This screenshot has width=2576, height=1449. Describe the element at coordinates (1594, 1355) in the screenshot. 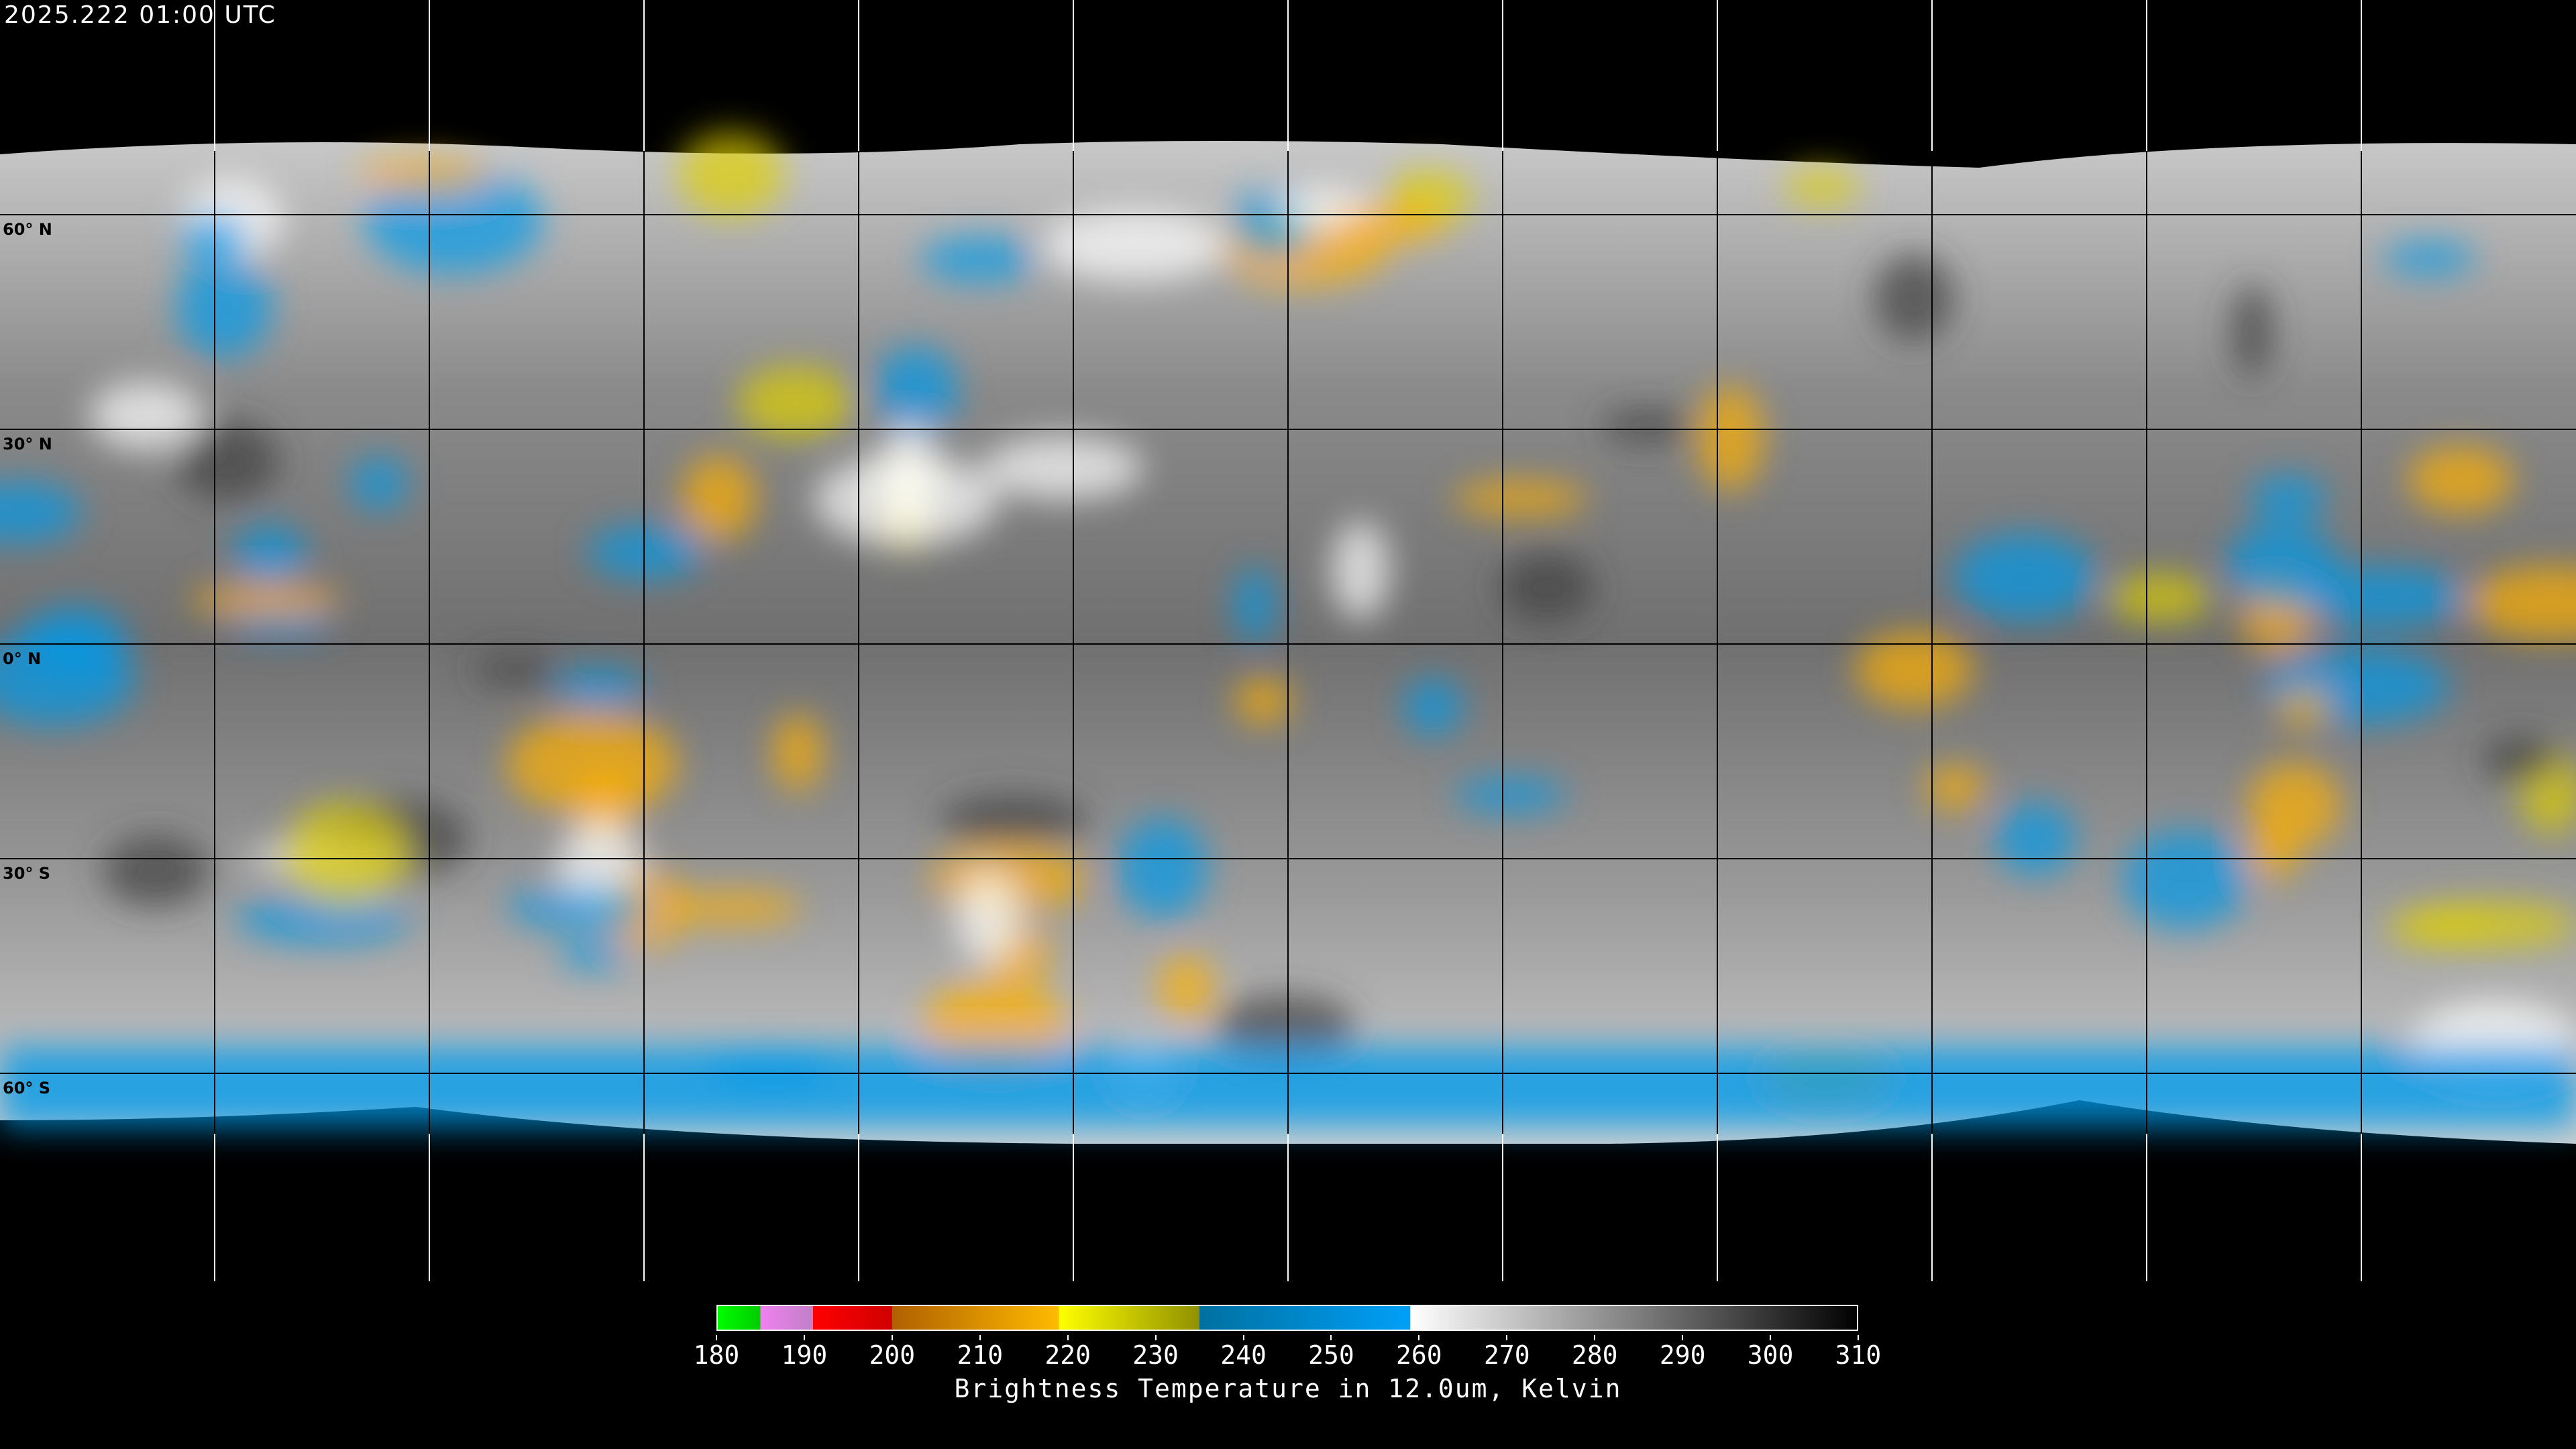

I see `colorbar-tick-label: 280` at that location.